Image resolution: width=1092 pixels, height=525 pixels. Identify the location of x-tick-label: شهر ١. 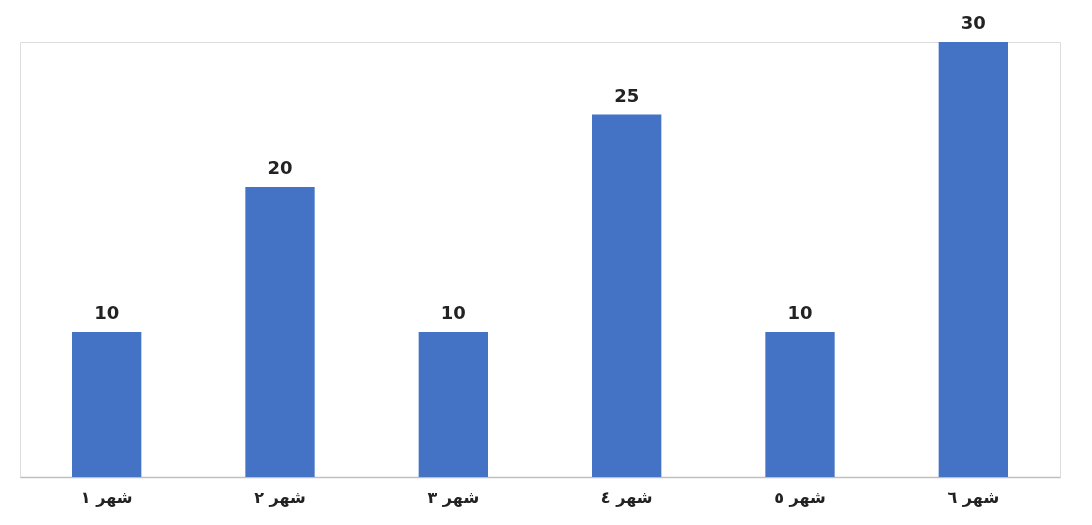
(106, 497).